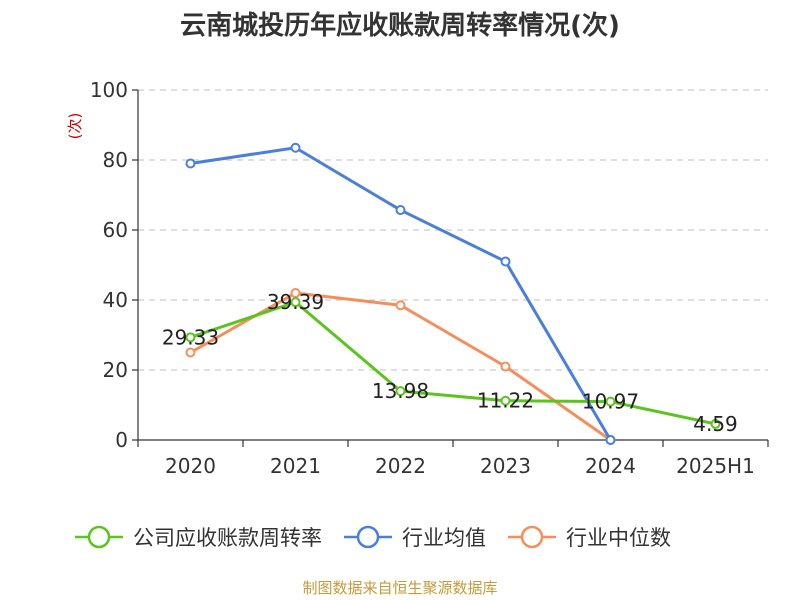 The height and width of the screenshot is (600, 800). Describe the element at coordinates (227, 538) in the screenshot. I see `legend-label: 公司应收账款周转率` at that location.